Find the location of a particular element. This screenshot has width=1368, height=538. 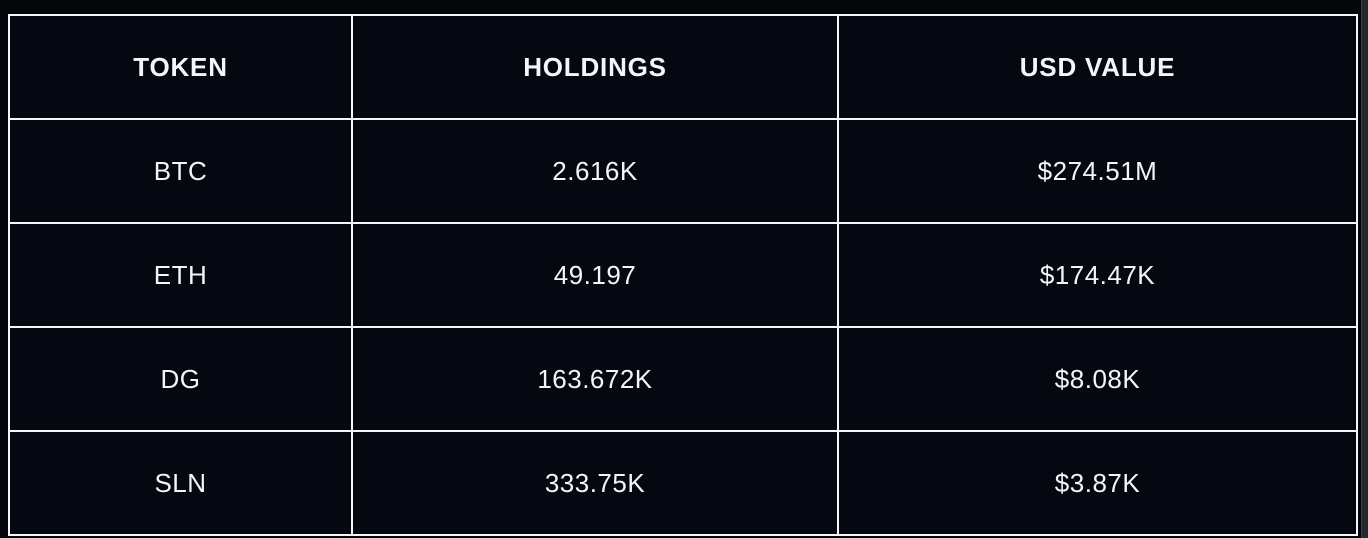

usd-value-cell: $8.08K is located at coordinates (1097, 379).